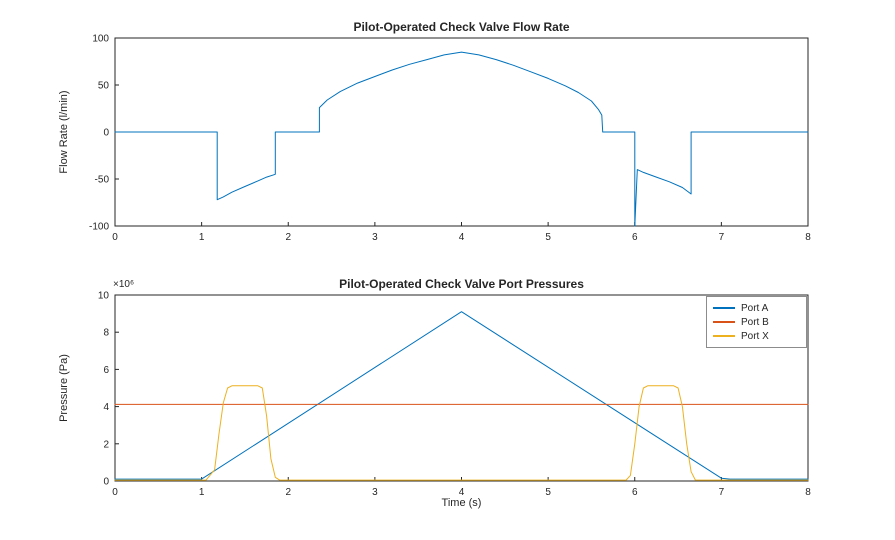  I want to click on legend-label-port-x: Port X, so click(755, 336).